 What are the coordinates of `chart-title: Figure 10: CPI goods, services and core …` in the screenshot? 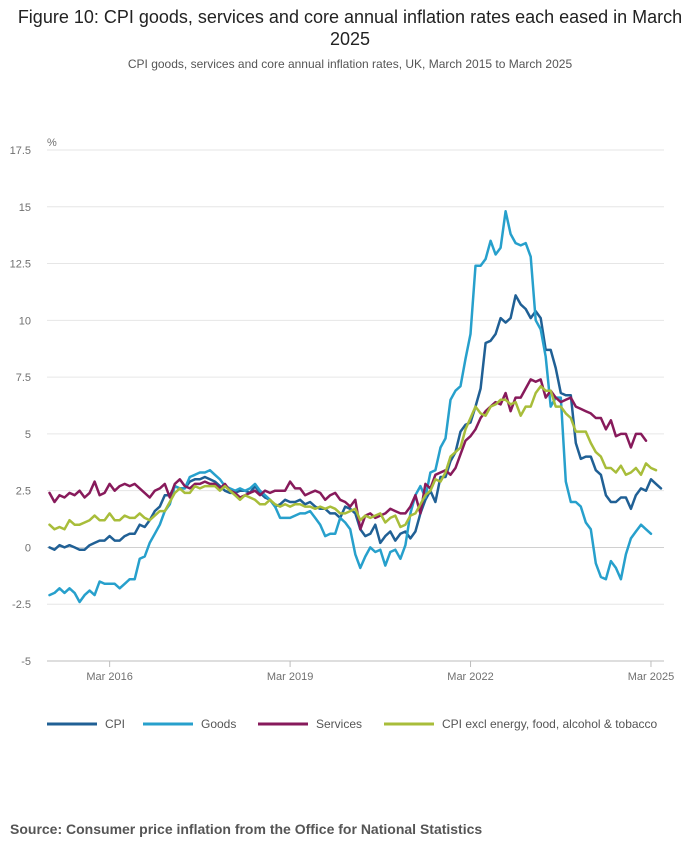 It's located at (350, 28).